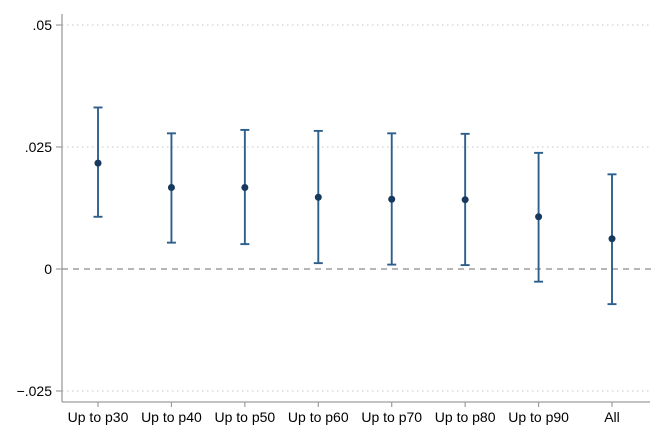 This screenshot has width=664, height=443. What do you see at coordinates (391, 417) in the screenshot?
I see `x-tick-label: Up to p70` at bounding box center [391, 417].